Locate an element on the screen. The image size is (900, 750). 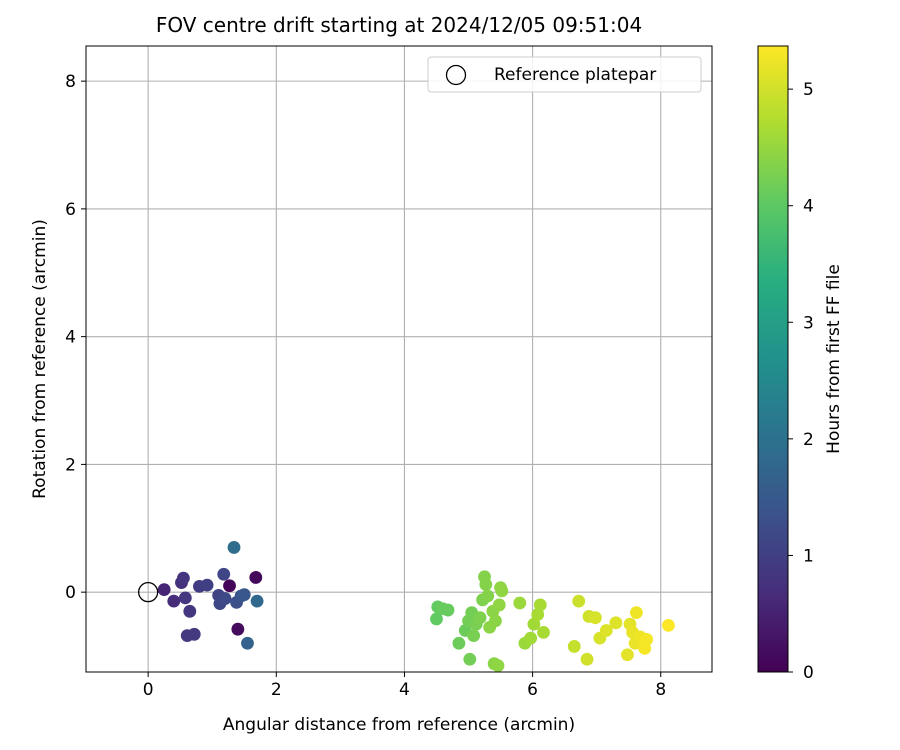
legend: Reference platepar is located at coordinates (564, 74).